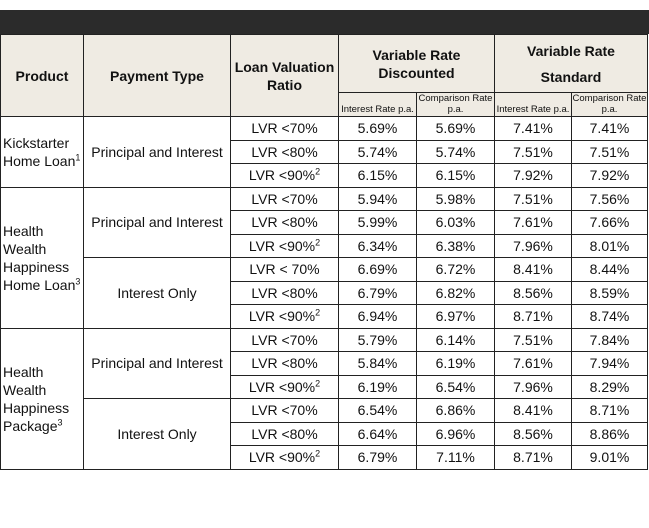 This screenshot has height=528, width=649. What do you see at coordinates (455, 222) in the screenshot?
I see `discounted-comparison-rate: 6.03%` at bounding box center [455, 222].